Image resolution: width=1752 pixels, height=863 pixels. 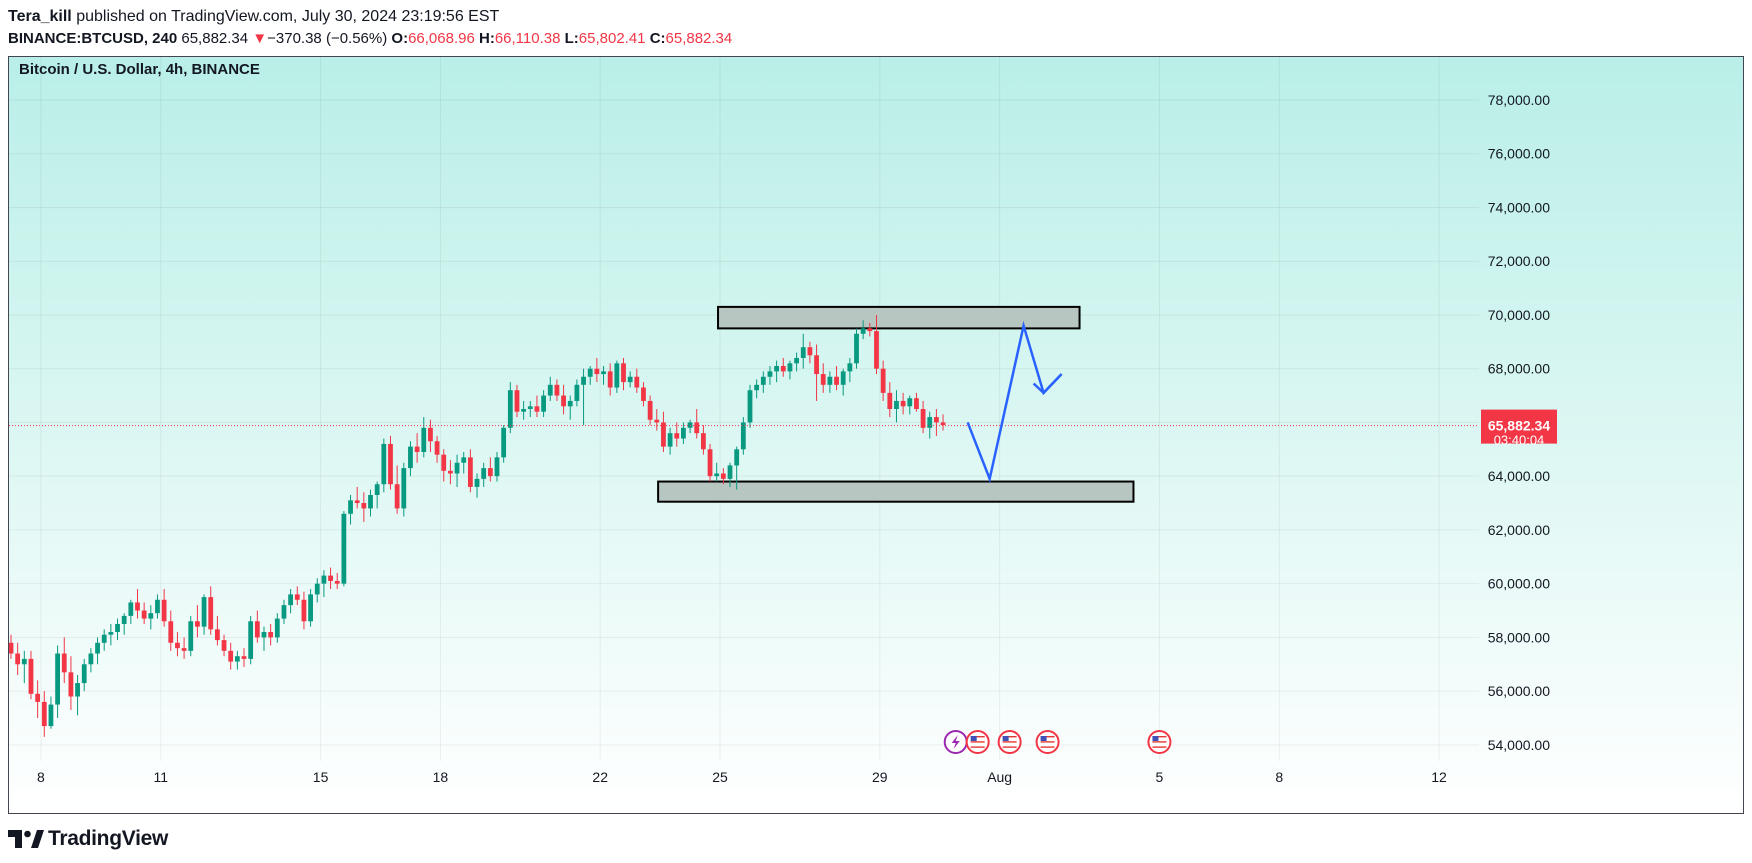 What do you see at coordinates (1014, 402) in the screenshot?
I see `projection-path` at bounding box center [1014, 402].